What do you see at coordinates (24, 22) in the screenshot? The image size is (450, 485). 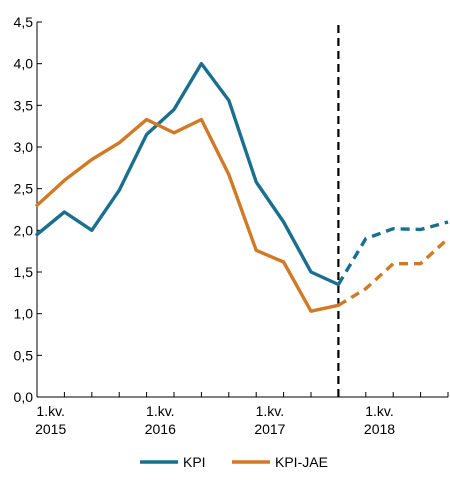 I see `y-tick-label: 4,5` at bounding box center [24, 22].